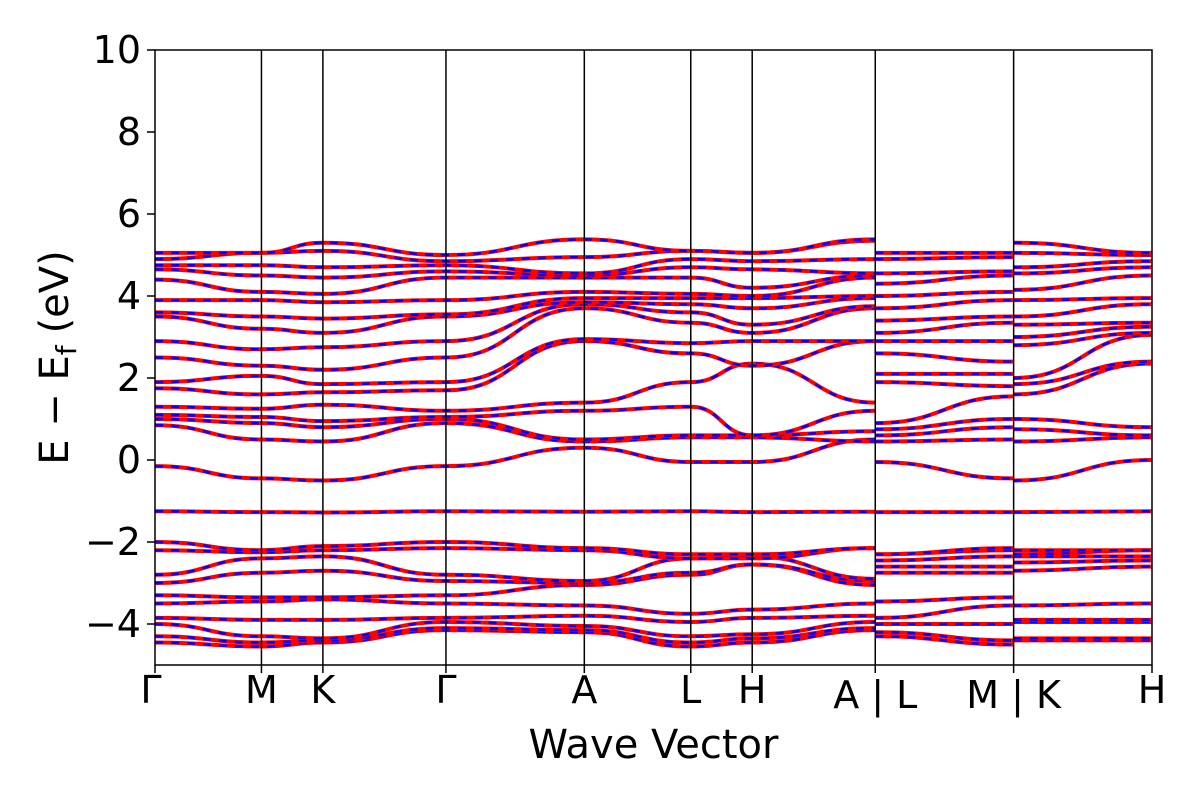 The image size is (1200, 800). What do you see at coordinates (752, 690) in the screenshot?
I see `x-tick-label-6: H` at bounding box center [752, 690].